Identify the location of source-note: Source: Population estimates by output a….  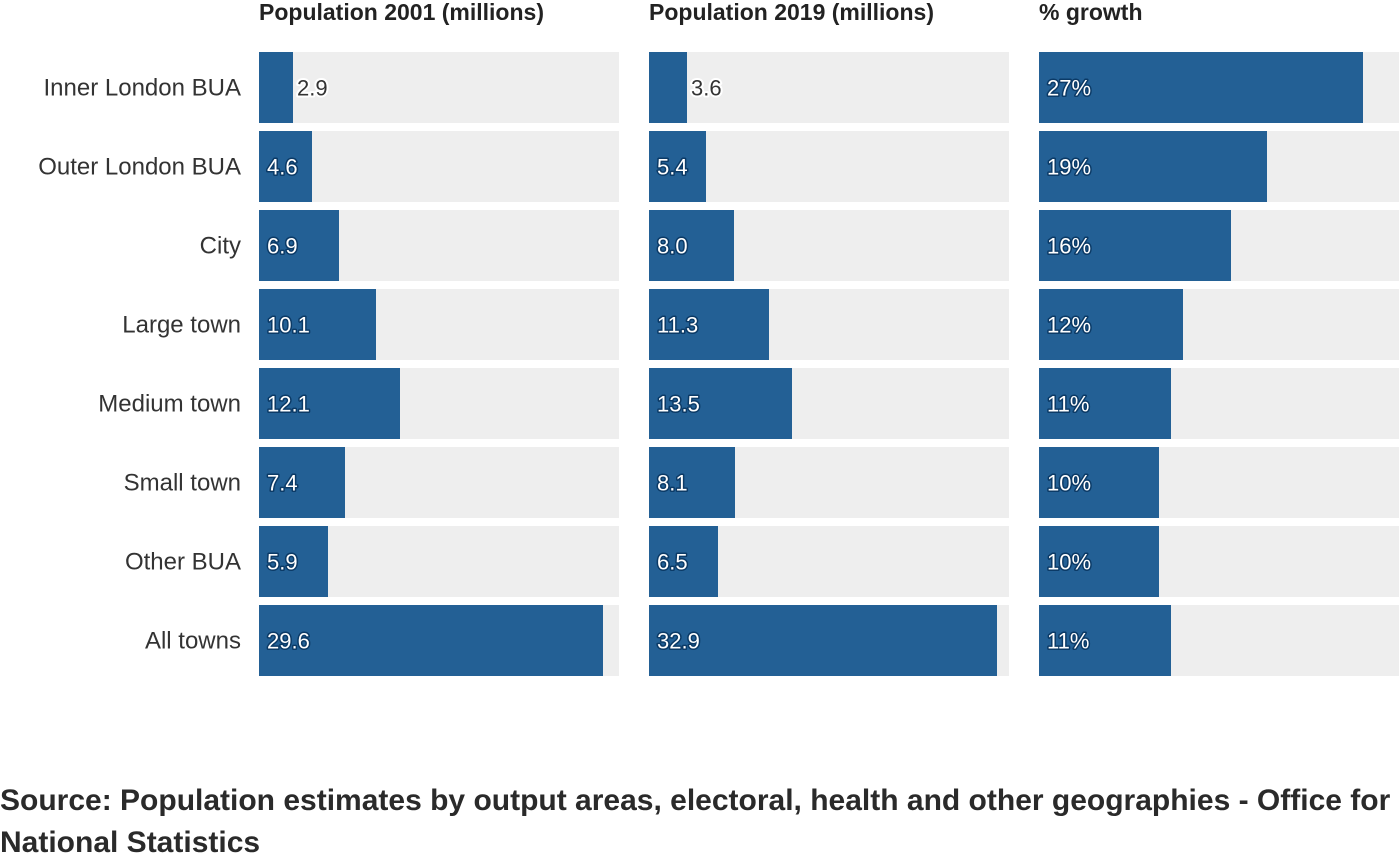
(695, 821).